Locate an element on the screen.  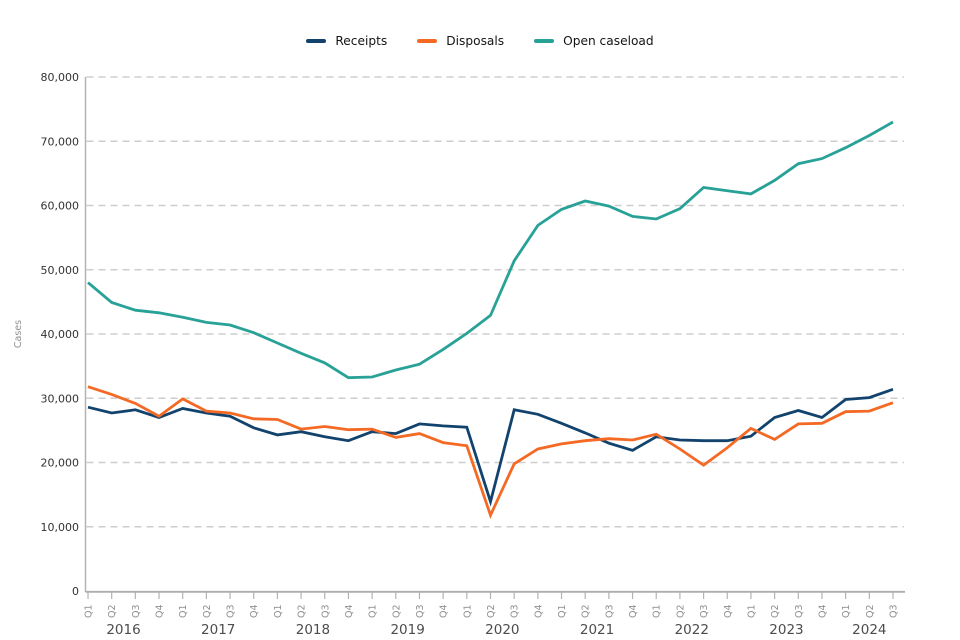
year-label: 2019 is located at coordinates (407, 630).